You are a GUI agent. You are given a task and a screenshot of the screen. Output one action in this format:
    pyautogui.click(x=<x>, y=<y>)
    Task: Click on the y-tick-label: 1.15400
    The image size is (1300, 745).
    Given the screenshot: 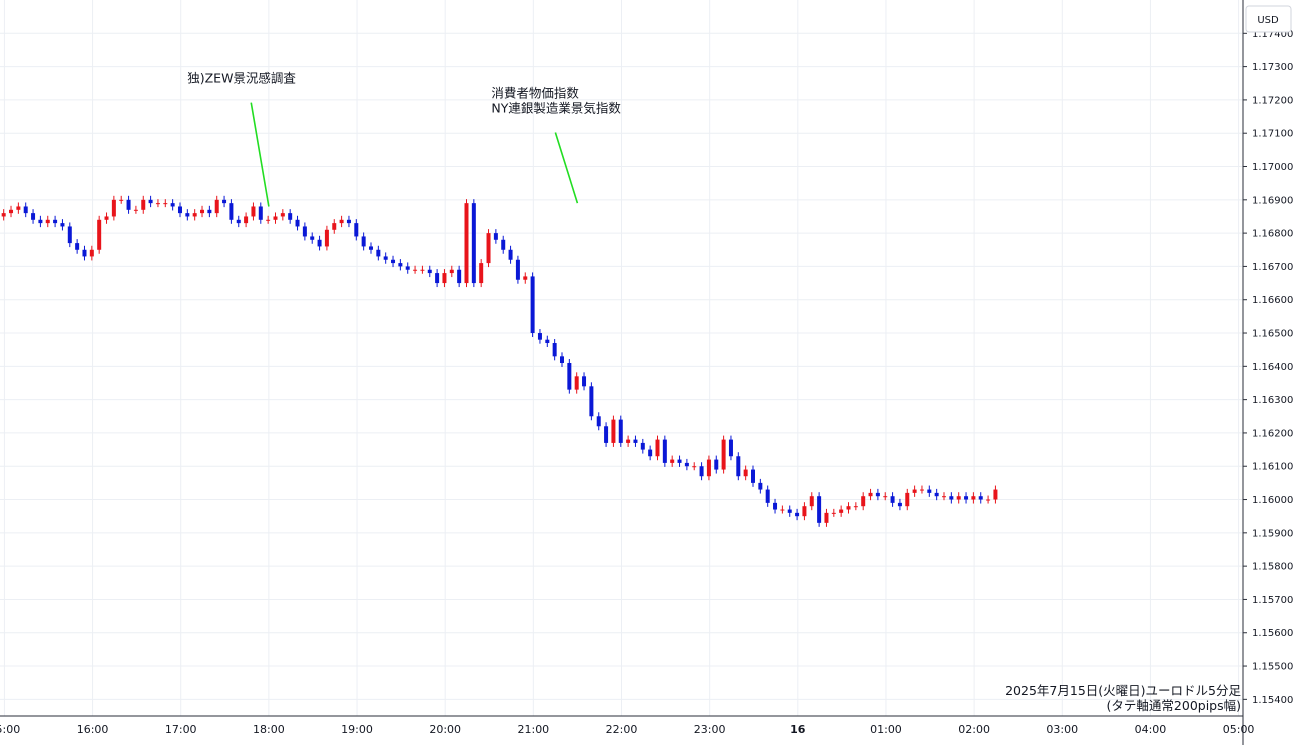 What is the action you would take?
    pyautogui.click(x=1272, y=700)
    